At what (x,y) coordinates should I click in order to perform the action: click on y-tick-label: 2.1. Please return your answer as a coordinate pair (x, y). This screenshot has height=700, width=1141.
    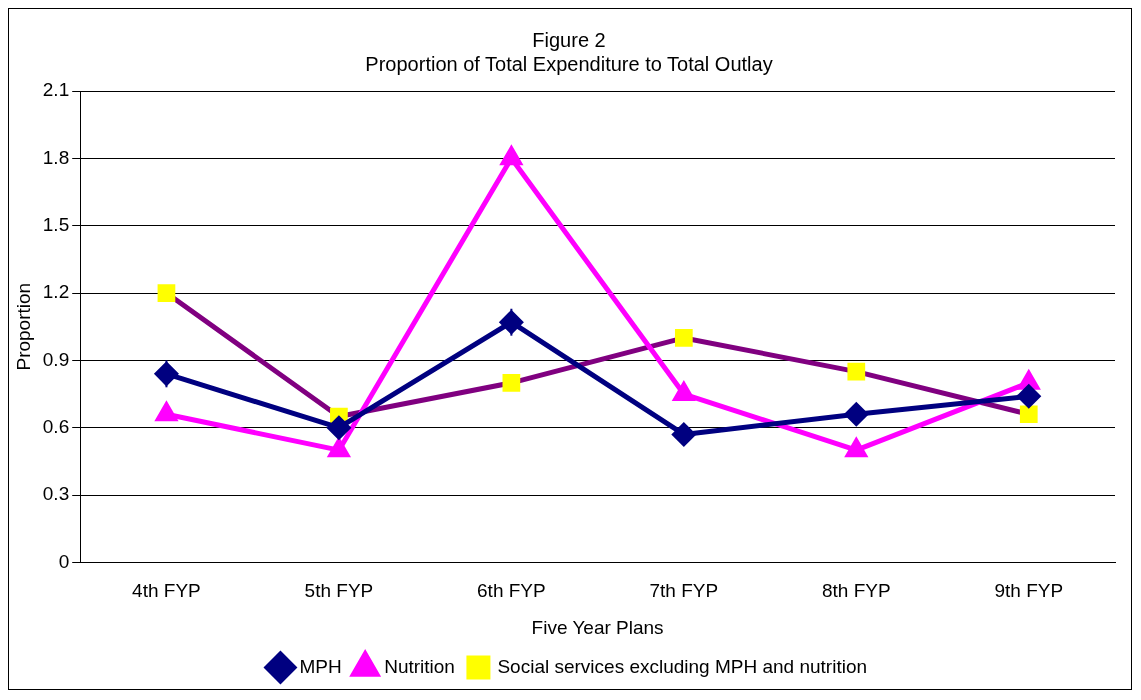
    Looking at the image, I should click on (56, 90).